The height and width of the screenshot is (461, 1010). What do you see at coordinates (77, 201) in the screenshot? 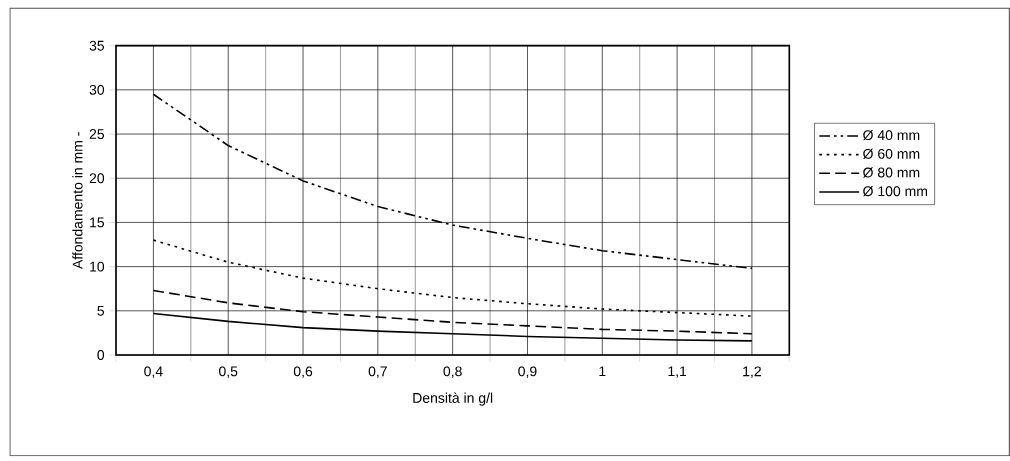
I see `y-axis-title: Affondamento in mm -` at bounding box center [77, 201].